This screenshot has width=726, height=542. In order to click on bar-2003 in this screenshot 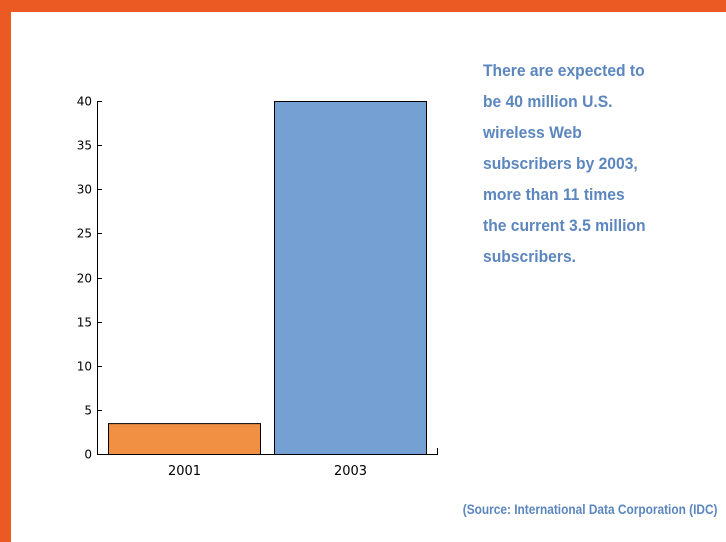, I will do `click(351, 278)`.